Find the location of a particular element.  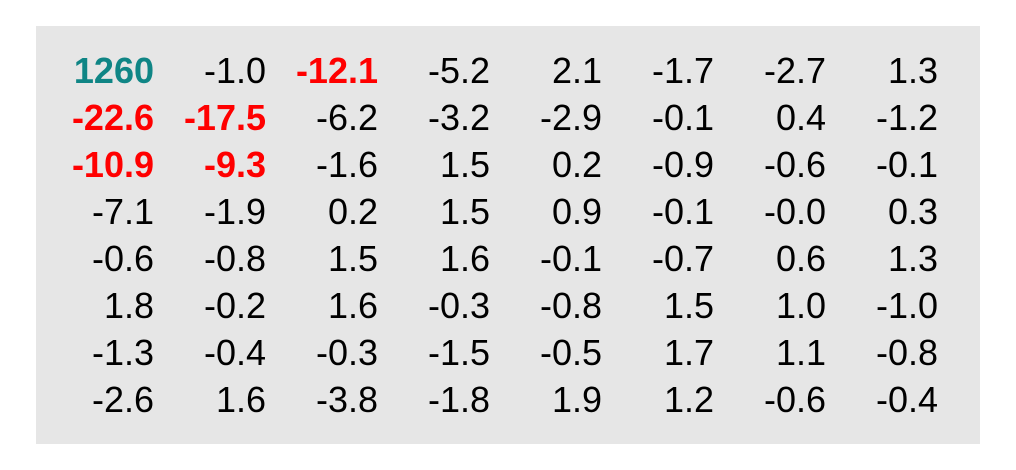

matrix-cell: -2.6 is located at coordinates (122, 399).